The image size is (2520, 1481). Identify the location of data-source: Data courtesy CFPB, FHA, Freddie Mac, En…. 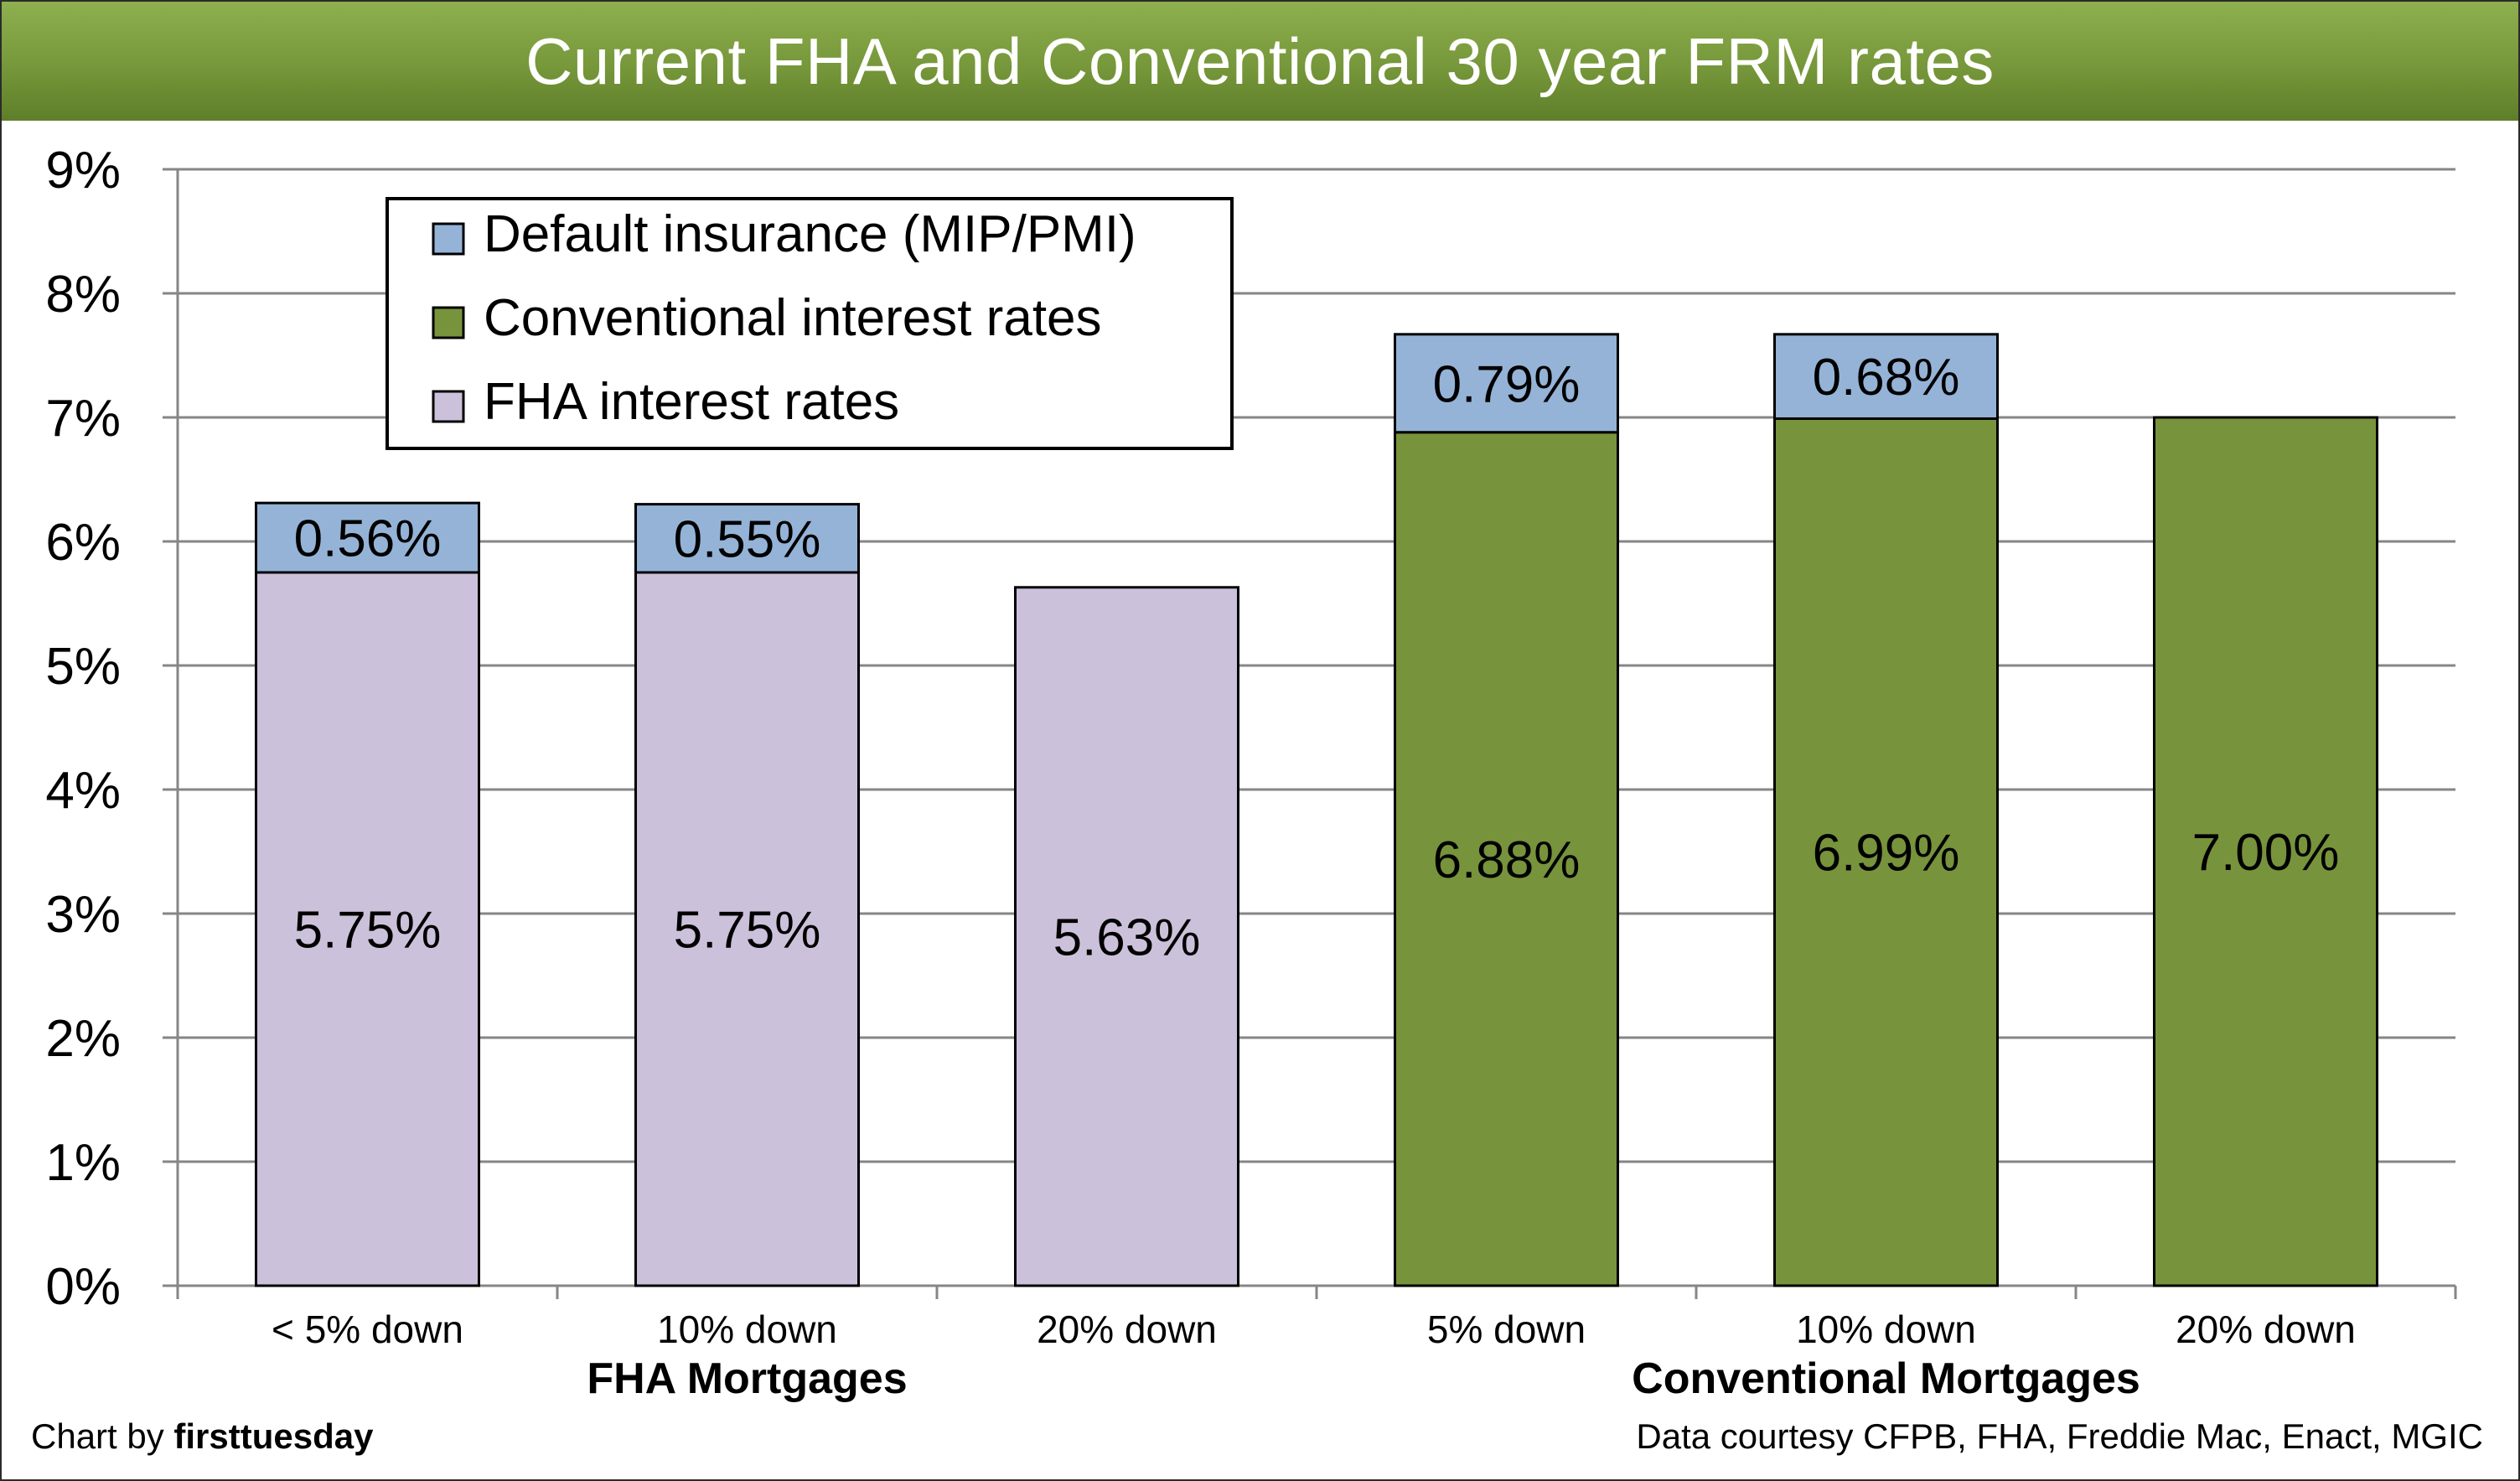
(2059, 1436).